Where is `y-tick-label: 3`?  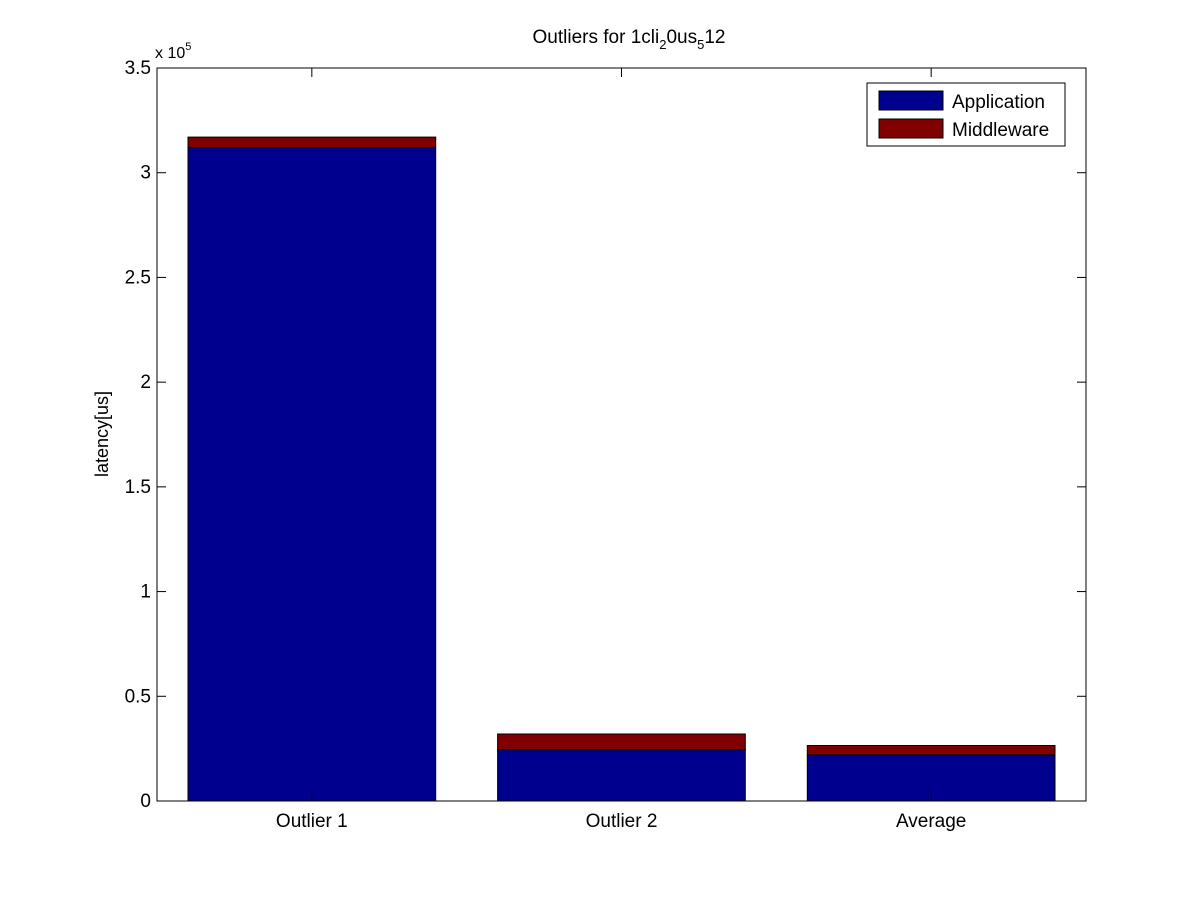
y-tick-label: 3 is located at coordinates (145, 173).